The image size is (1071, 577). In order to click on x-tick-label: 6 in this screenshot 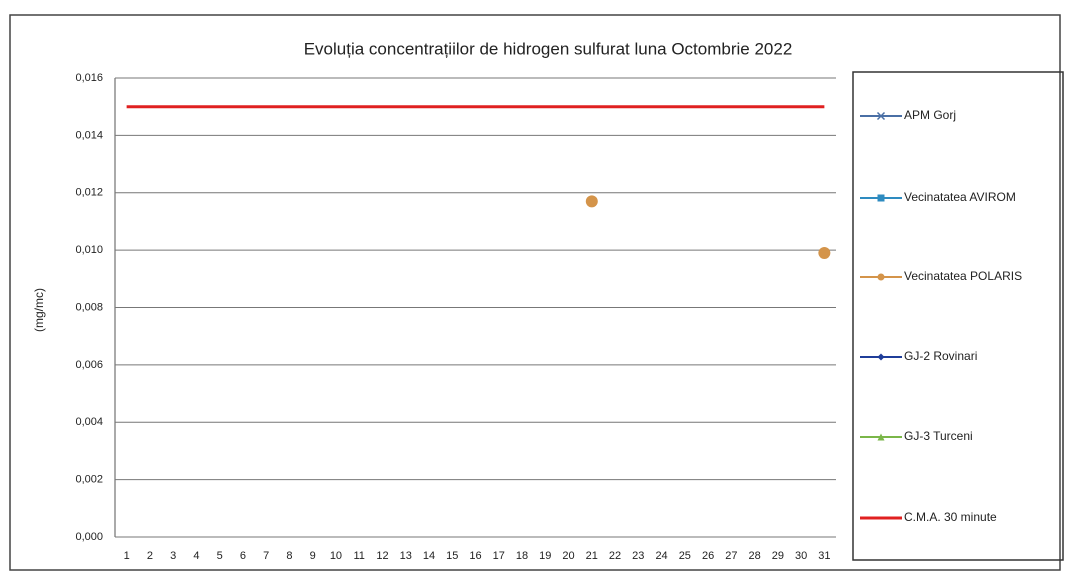, I will do `click(243, 556)`.